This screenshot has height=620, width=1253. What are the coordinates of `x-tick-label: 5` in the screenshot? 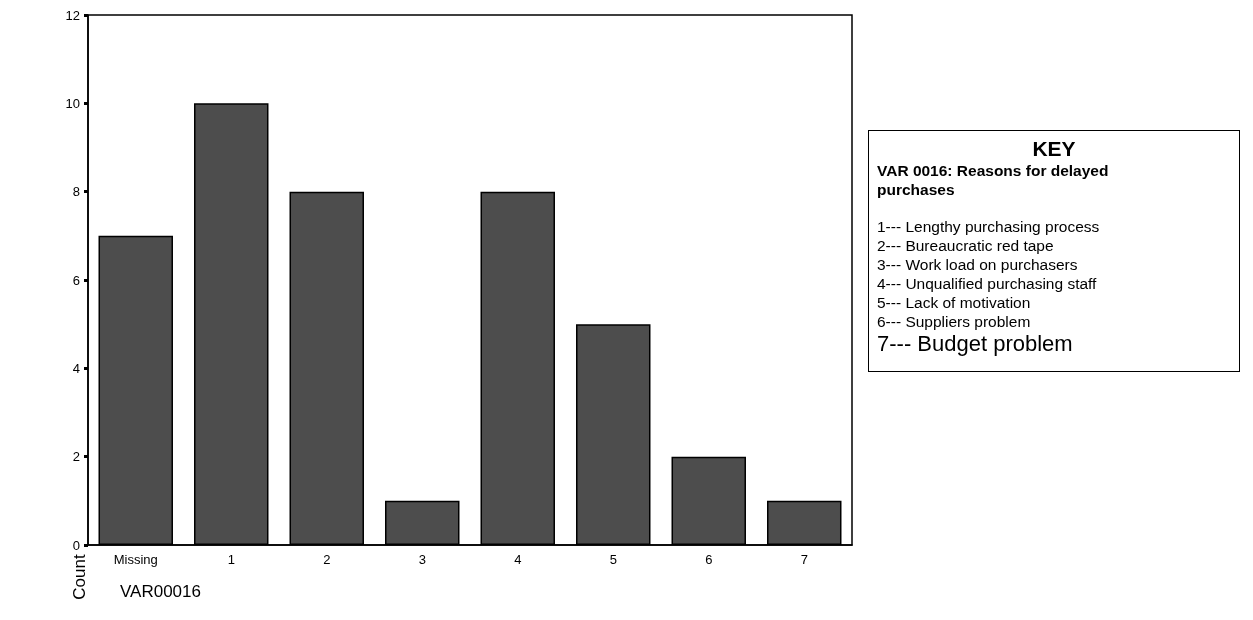 It's located at (613, 559).